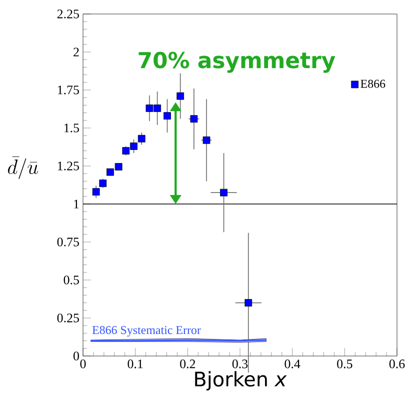 The image size is (409, 413). What do you see at coordinates (68, 14) in the screenshot?
I see `y-tick-label: 2.25` at bounding box center [68, 14].